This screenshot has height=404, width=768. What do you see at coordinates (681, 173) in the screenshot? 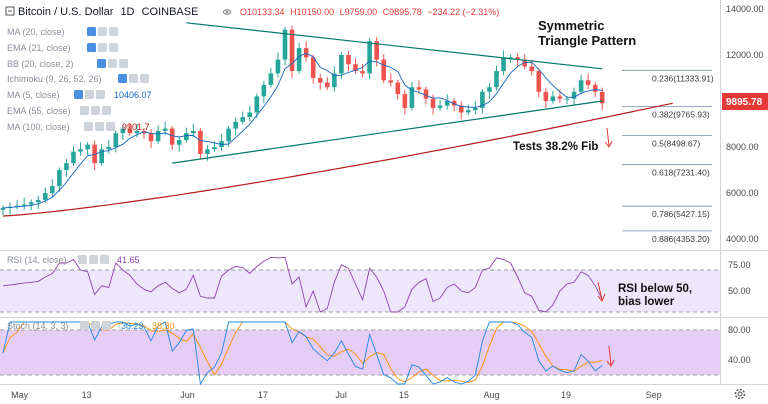
I see `fib-label: 0.618(7231.40)` at bounding box center [681, 173].